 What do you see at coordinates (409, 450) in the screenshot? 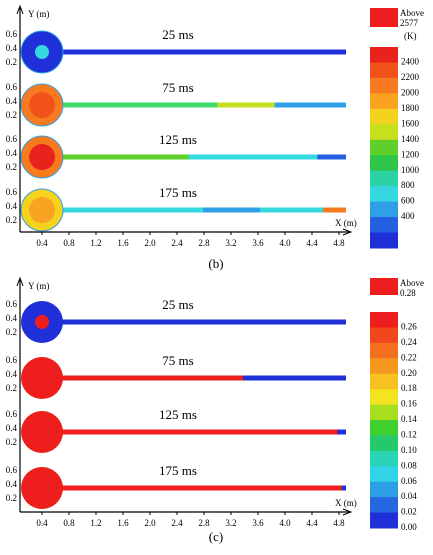
I see `colorbar-label: 0.10` at bounding box center [409, 450].